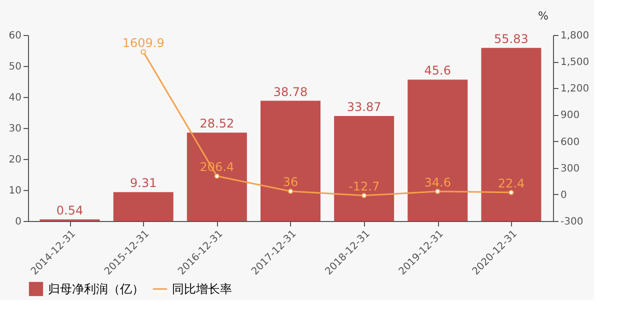  What do you see at coordinates (202, 289) in the screenshot?
I see `legend-label: 同比增长率` at bounding box center [202, 289].